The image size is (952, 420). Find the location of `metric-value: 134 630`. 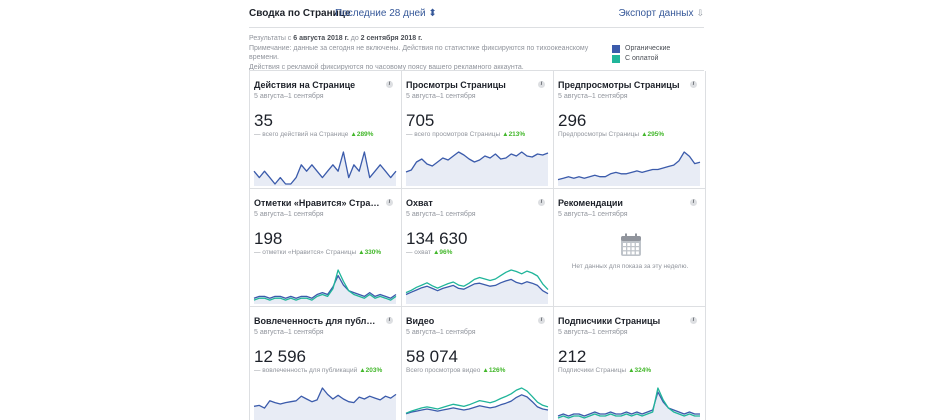

metric-value: 134 630 is located at coordinates (437, 238).